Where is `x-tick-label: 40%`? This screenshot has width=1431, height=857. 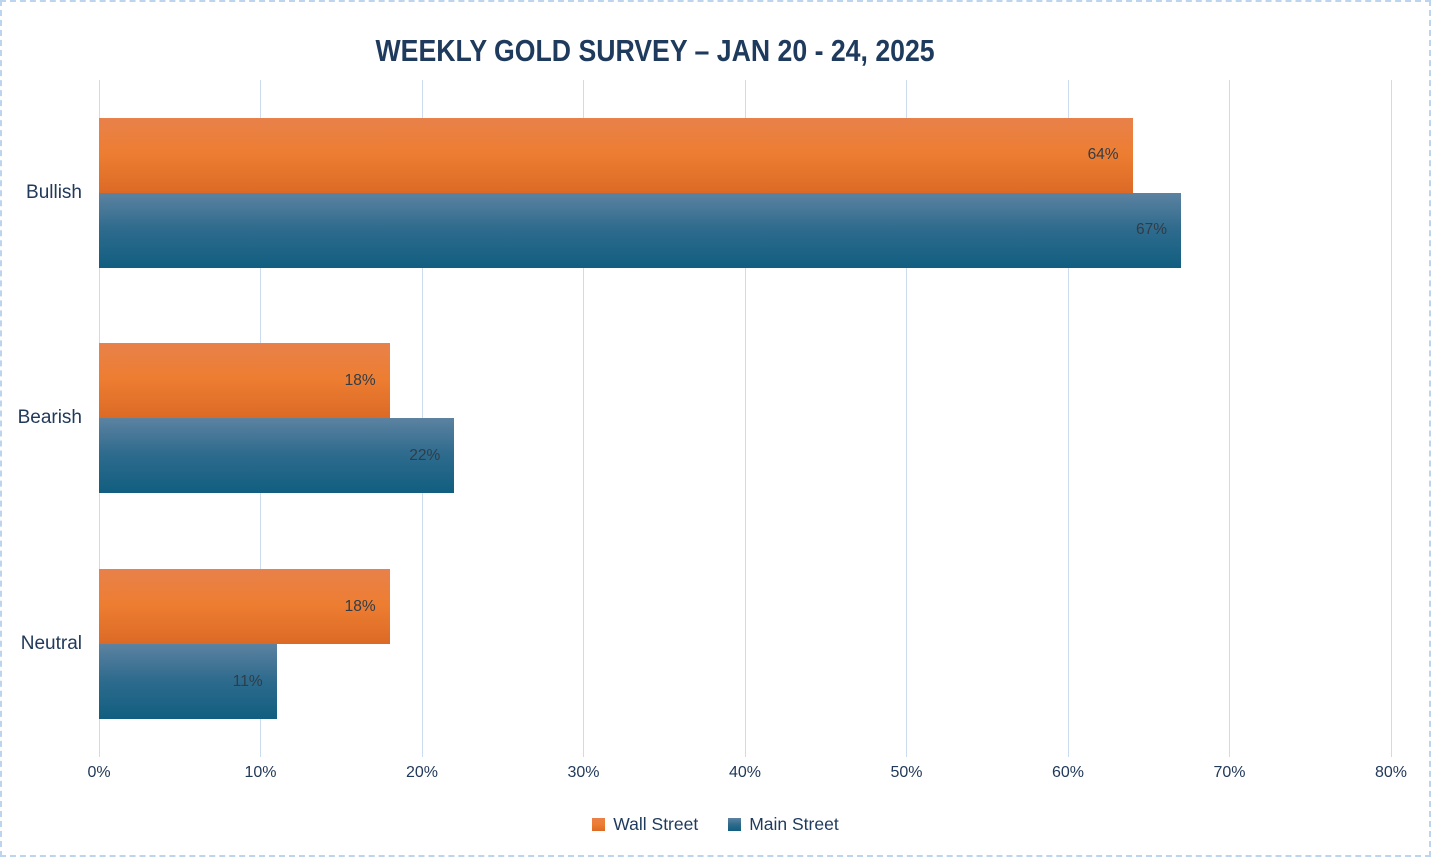
x-tick-label: 40% is located at coordinates (745, 772).